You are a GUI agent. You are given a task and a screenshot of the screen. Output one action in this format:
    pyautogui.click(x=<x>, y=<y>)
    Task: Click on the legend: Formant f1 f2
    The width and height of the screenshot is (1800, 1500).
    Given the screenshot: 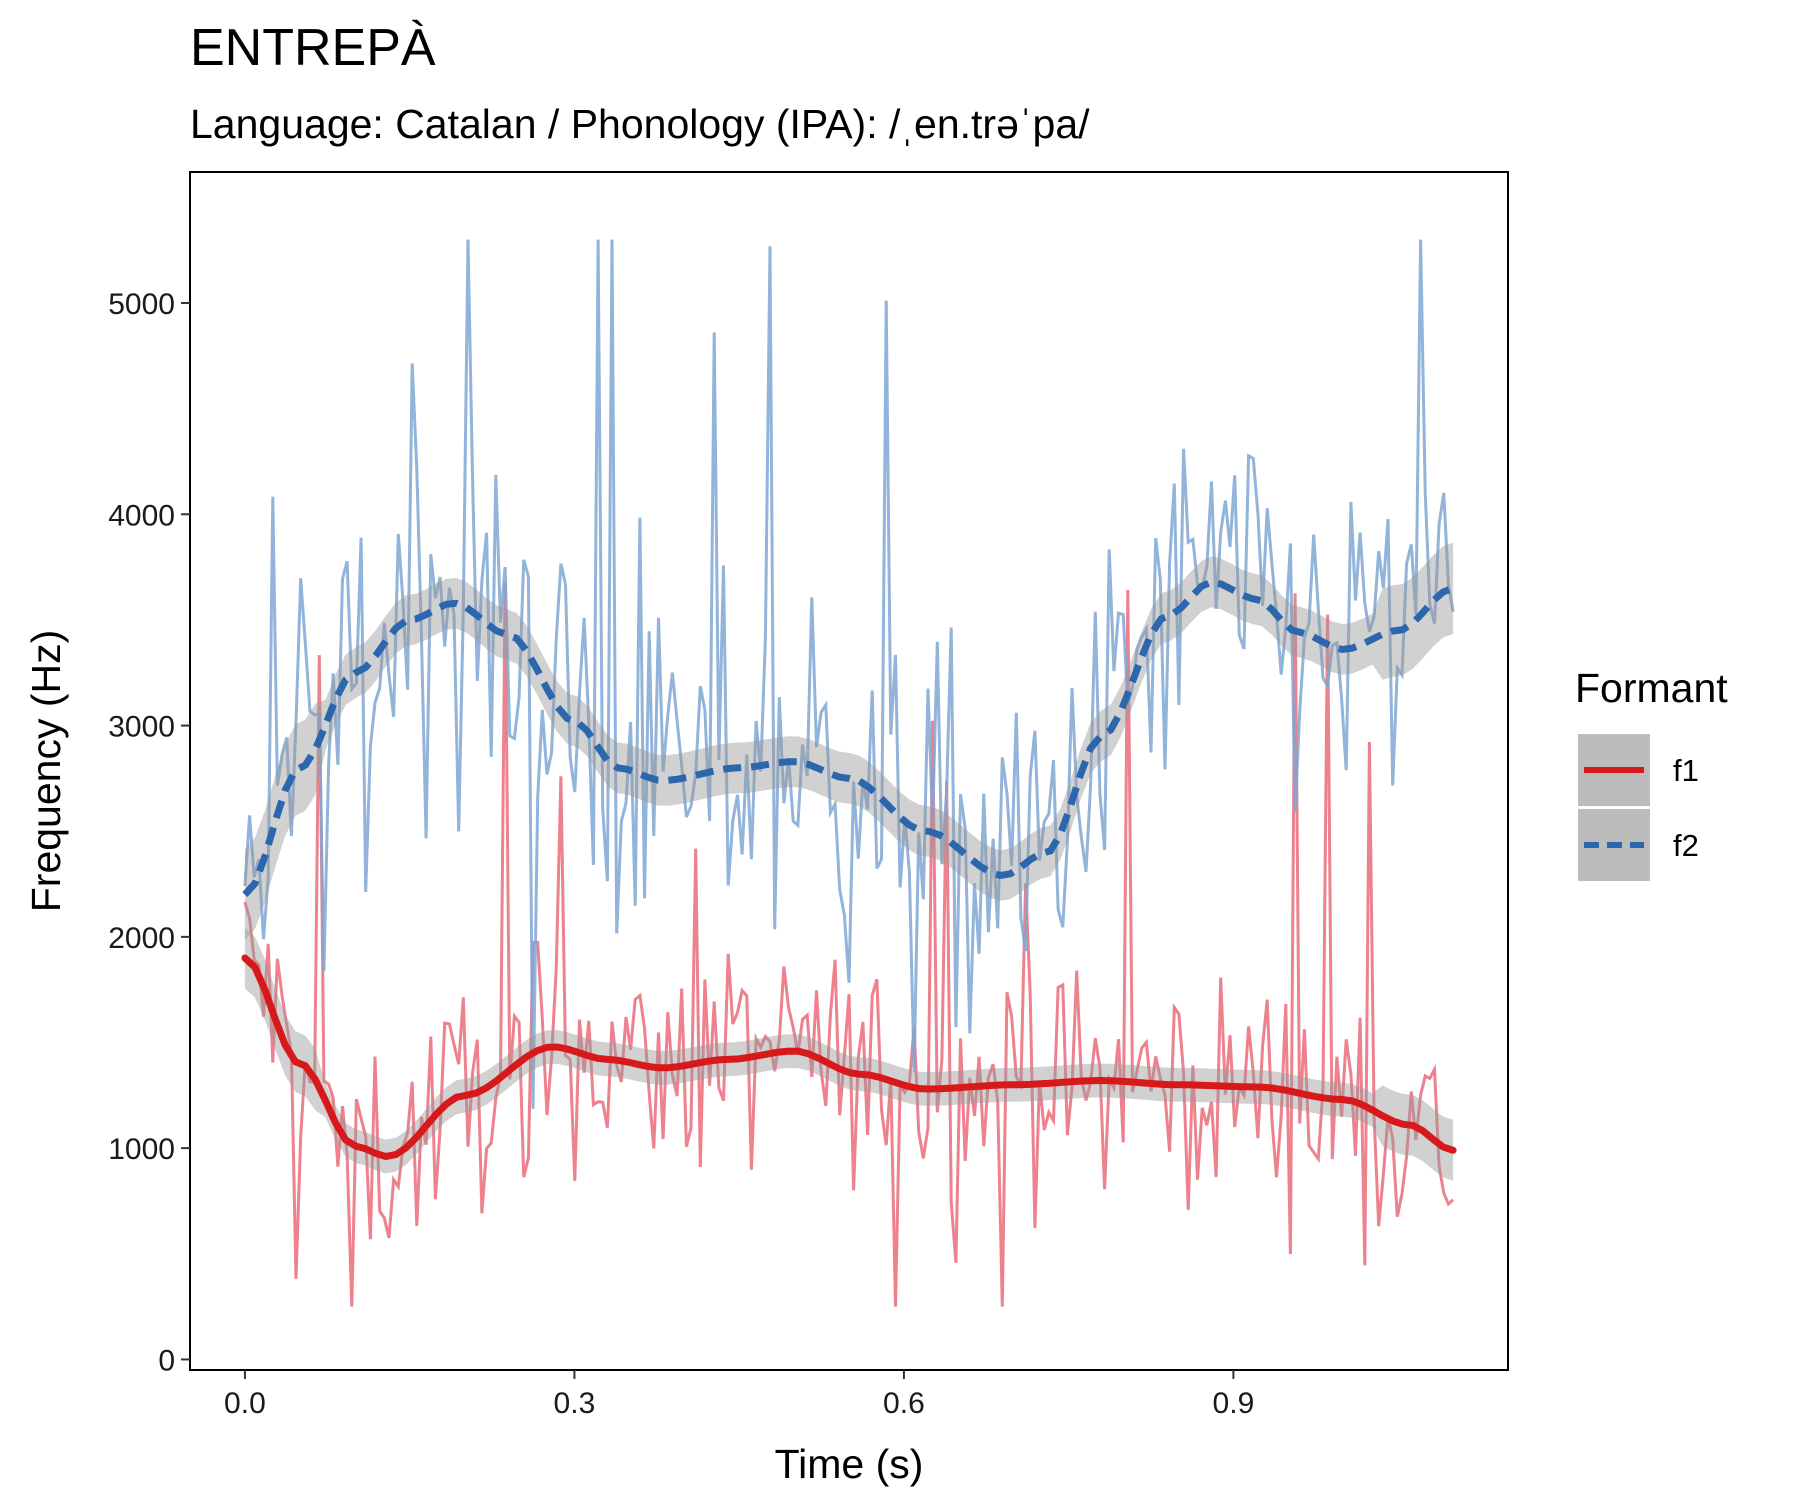 What is the action you would take?
    pyautogui.click(x=1651, y=773)
    